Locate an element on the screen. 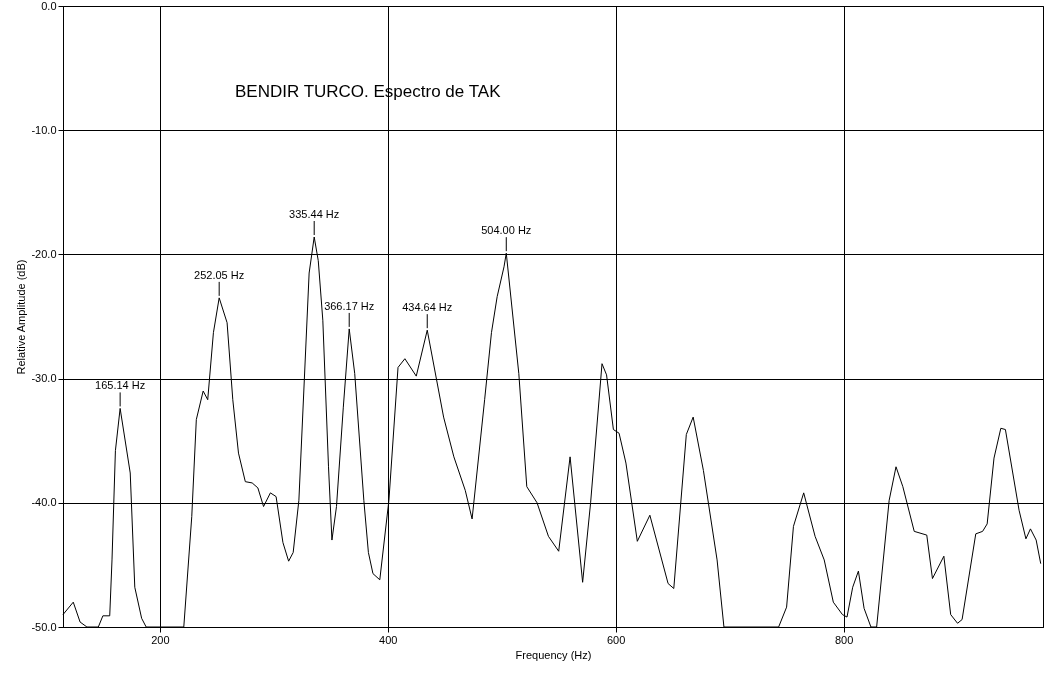 This screenshot has width=1046, height=676. annotation: 165.14 Hz is located at coordinates (120, 385).